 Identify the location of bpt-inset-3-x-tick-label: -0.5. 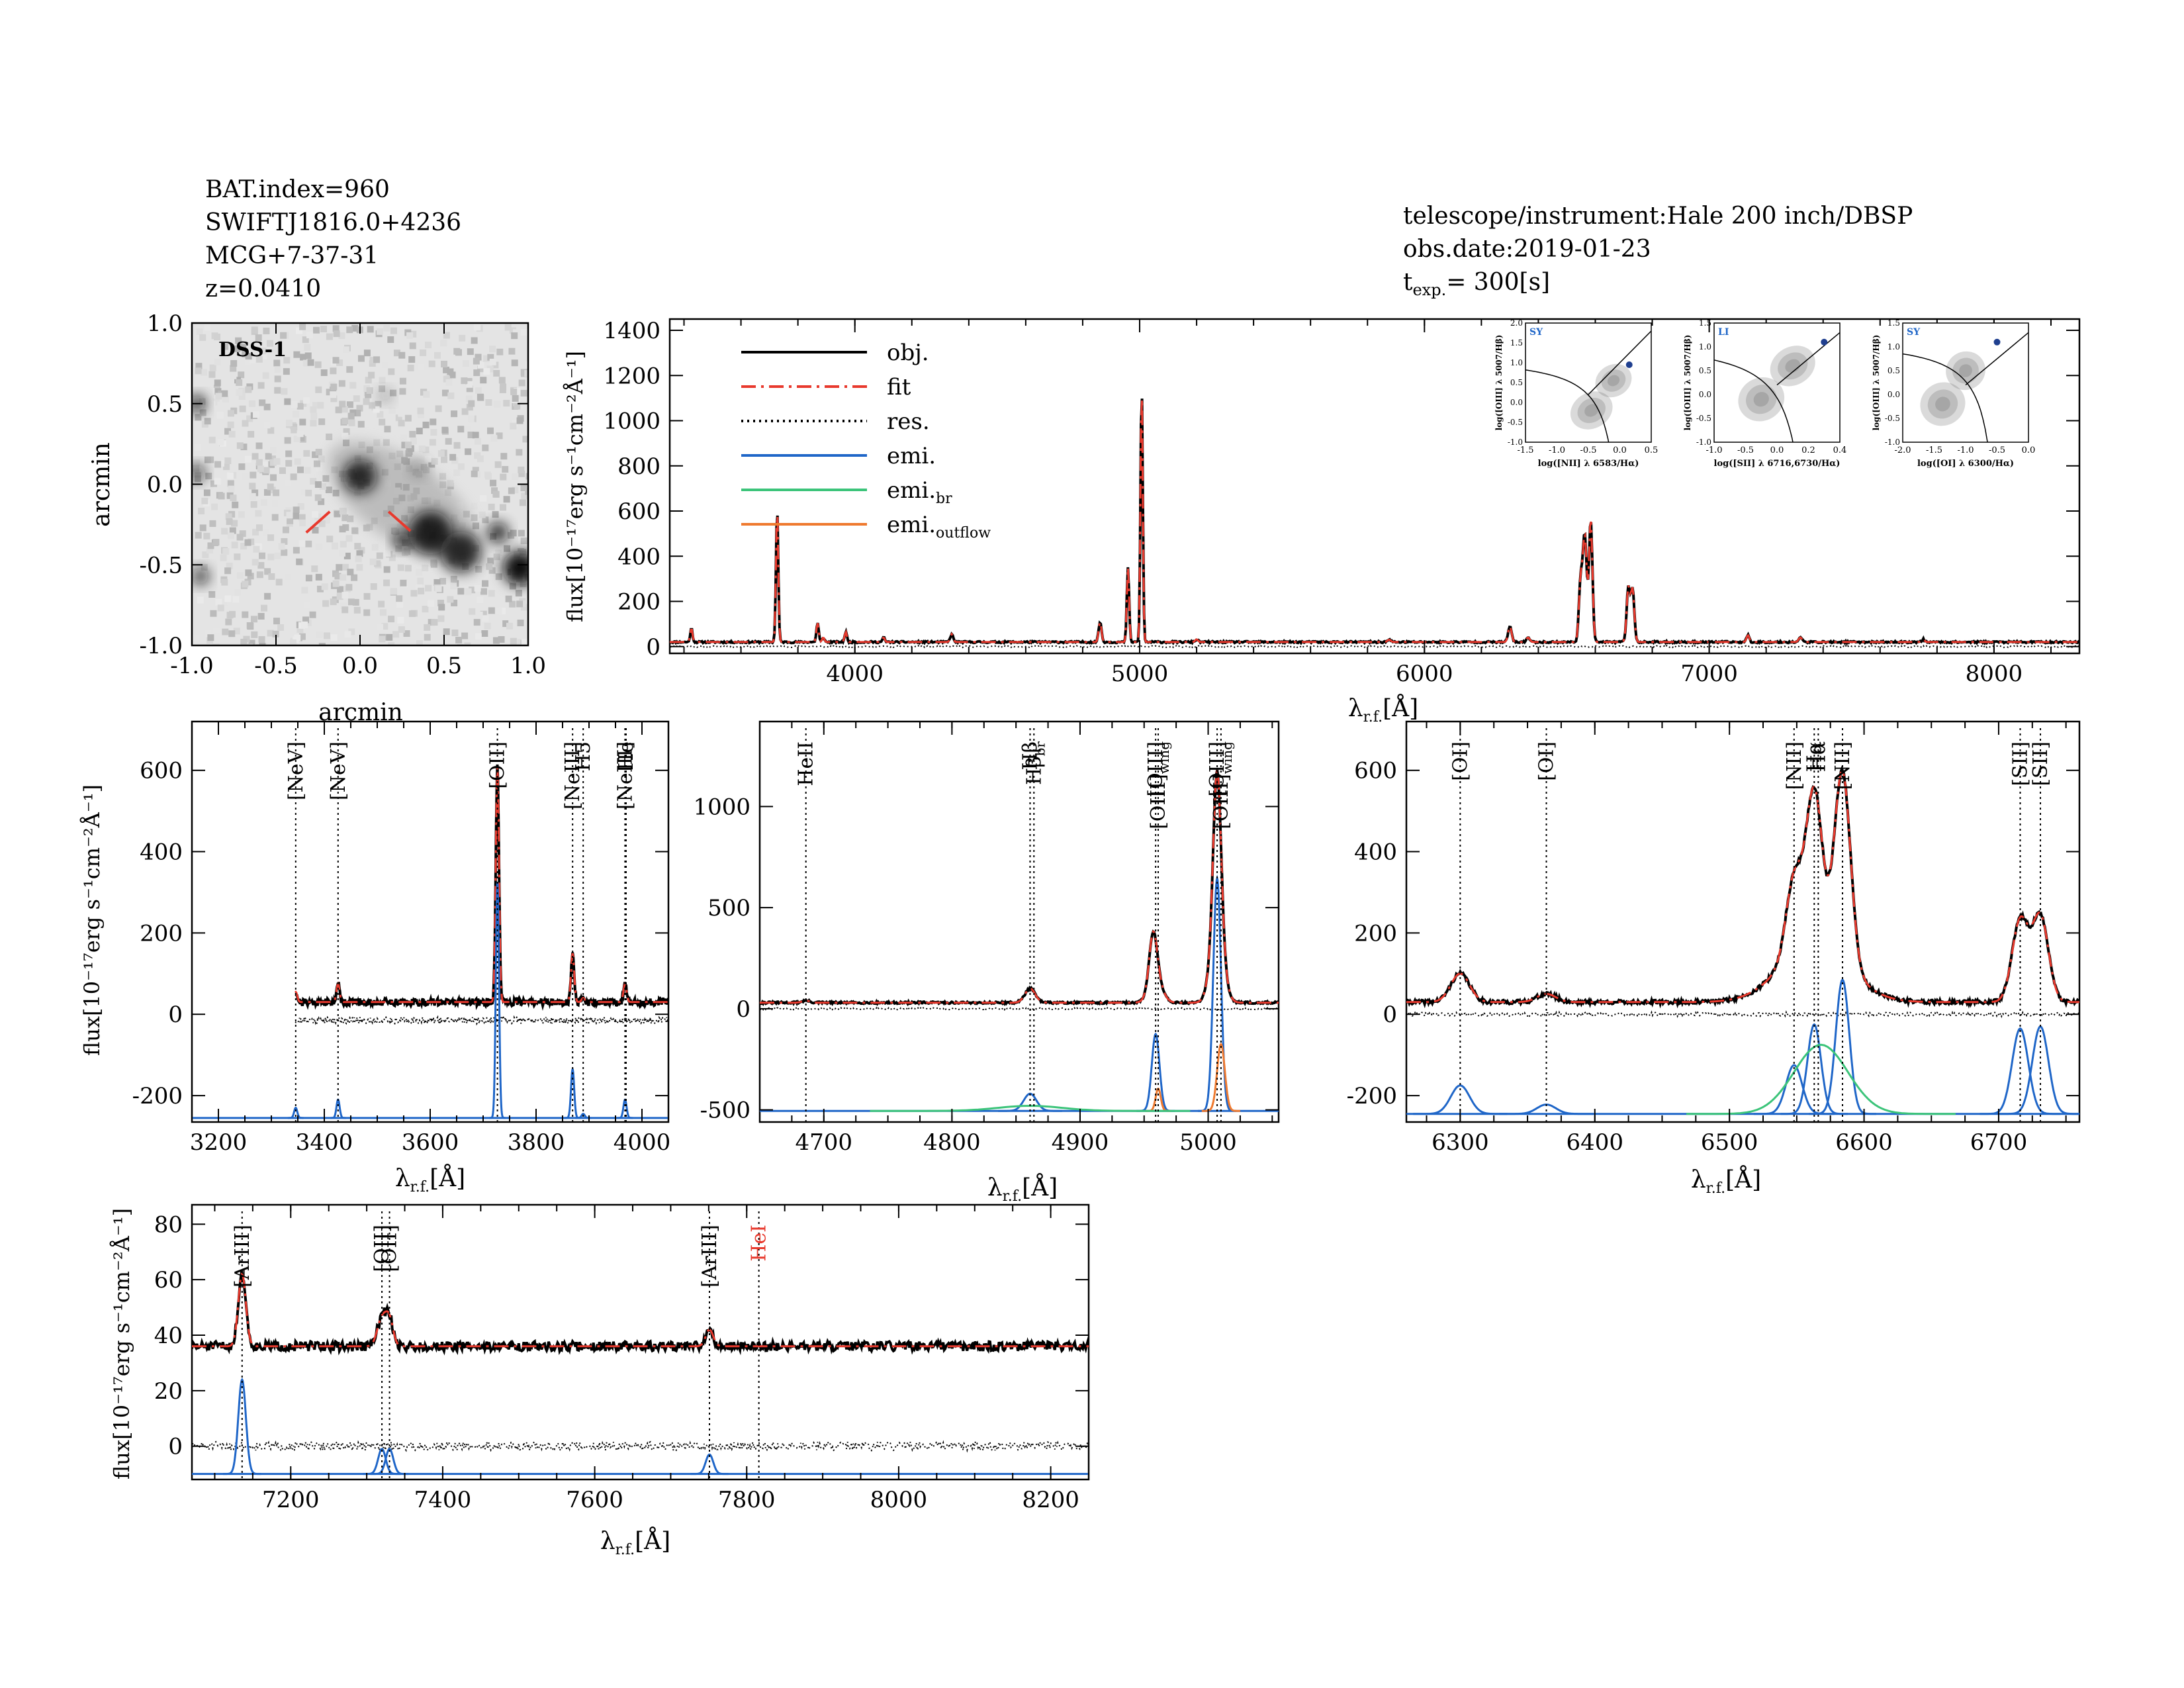
(1997, 450).